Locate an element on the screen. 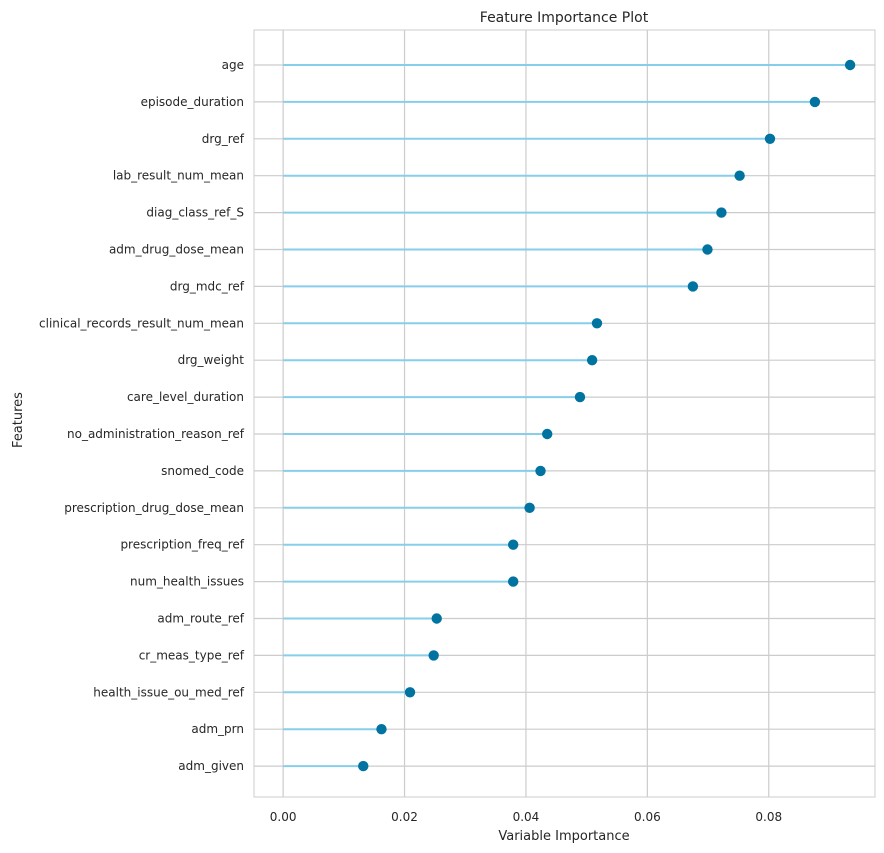  y-tick-label: drg_mdc_ref is located at coordinates (207, 286).